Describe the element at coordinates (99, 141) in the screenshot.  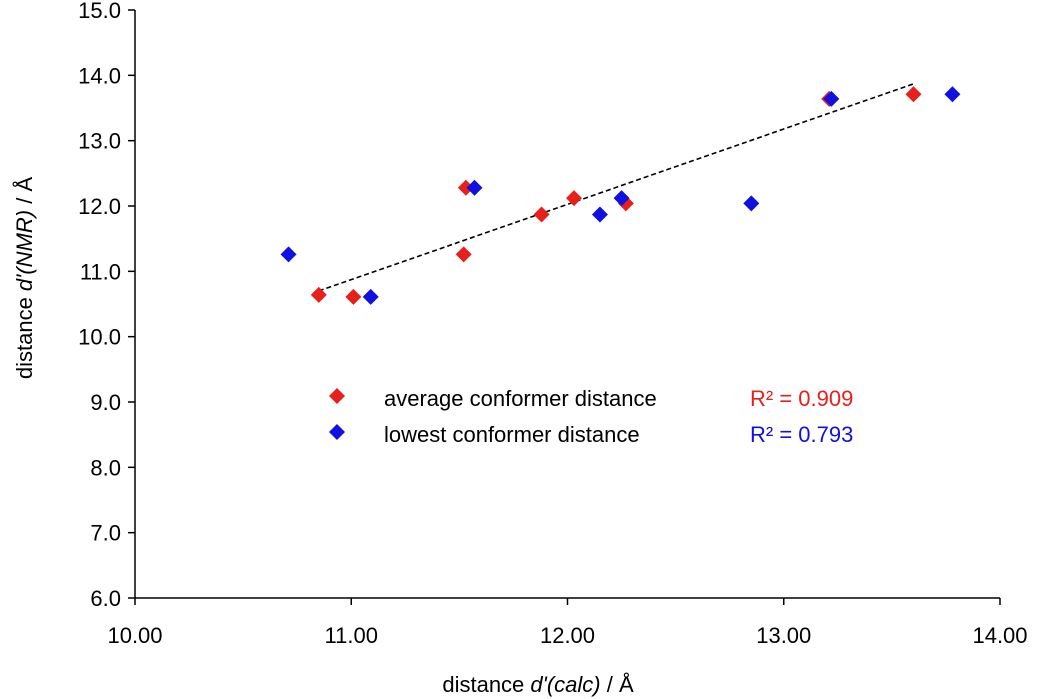
I see `y-tick-label: 13.0` at that location.